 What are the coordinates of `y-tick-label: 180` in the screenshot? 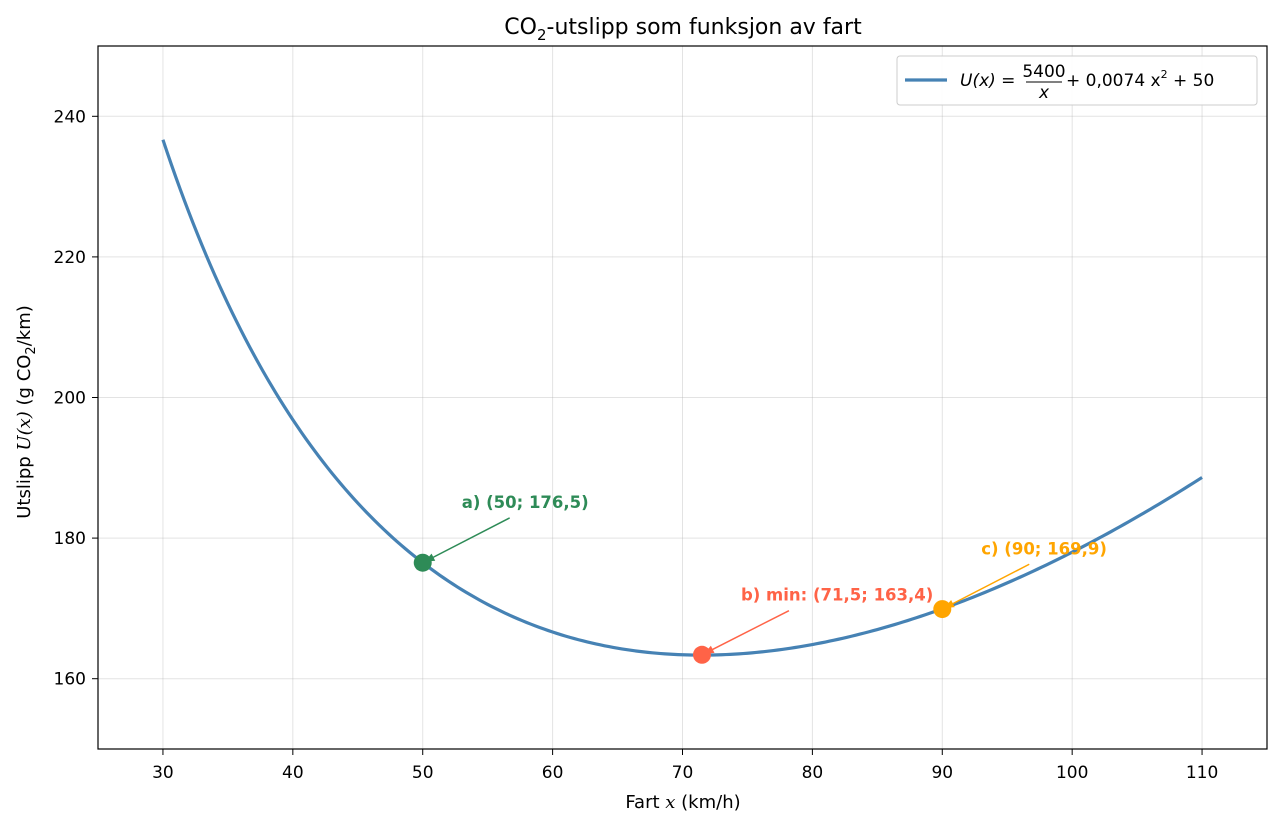 It's located at (70, 539).